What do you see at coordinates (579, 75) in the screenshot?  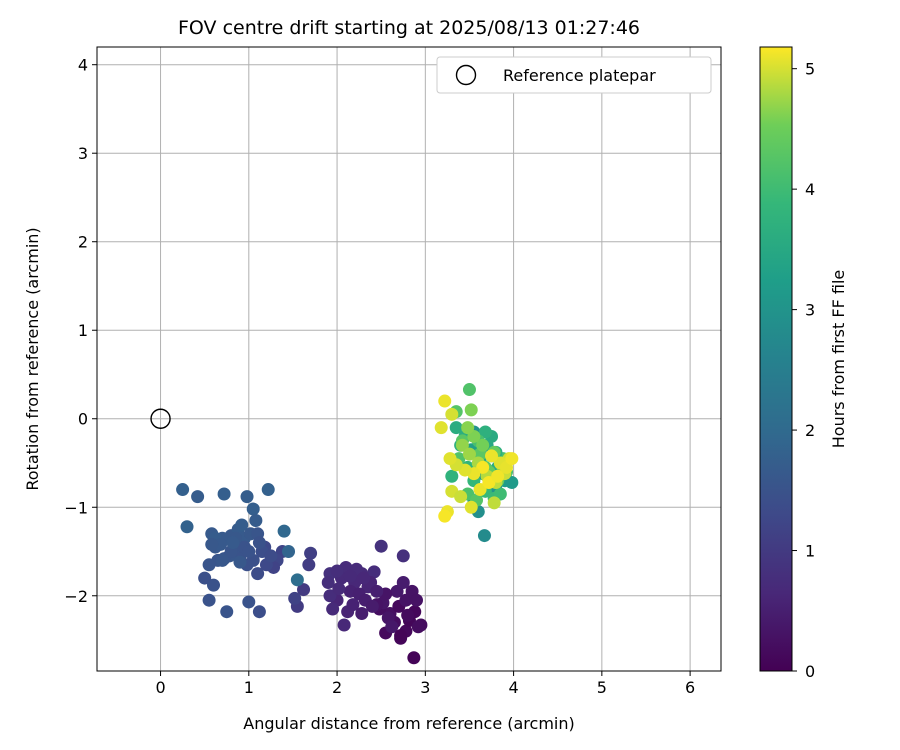 I see `legend-label-reference: Reference platepar` at bounding box center [579, 75].